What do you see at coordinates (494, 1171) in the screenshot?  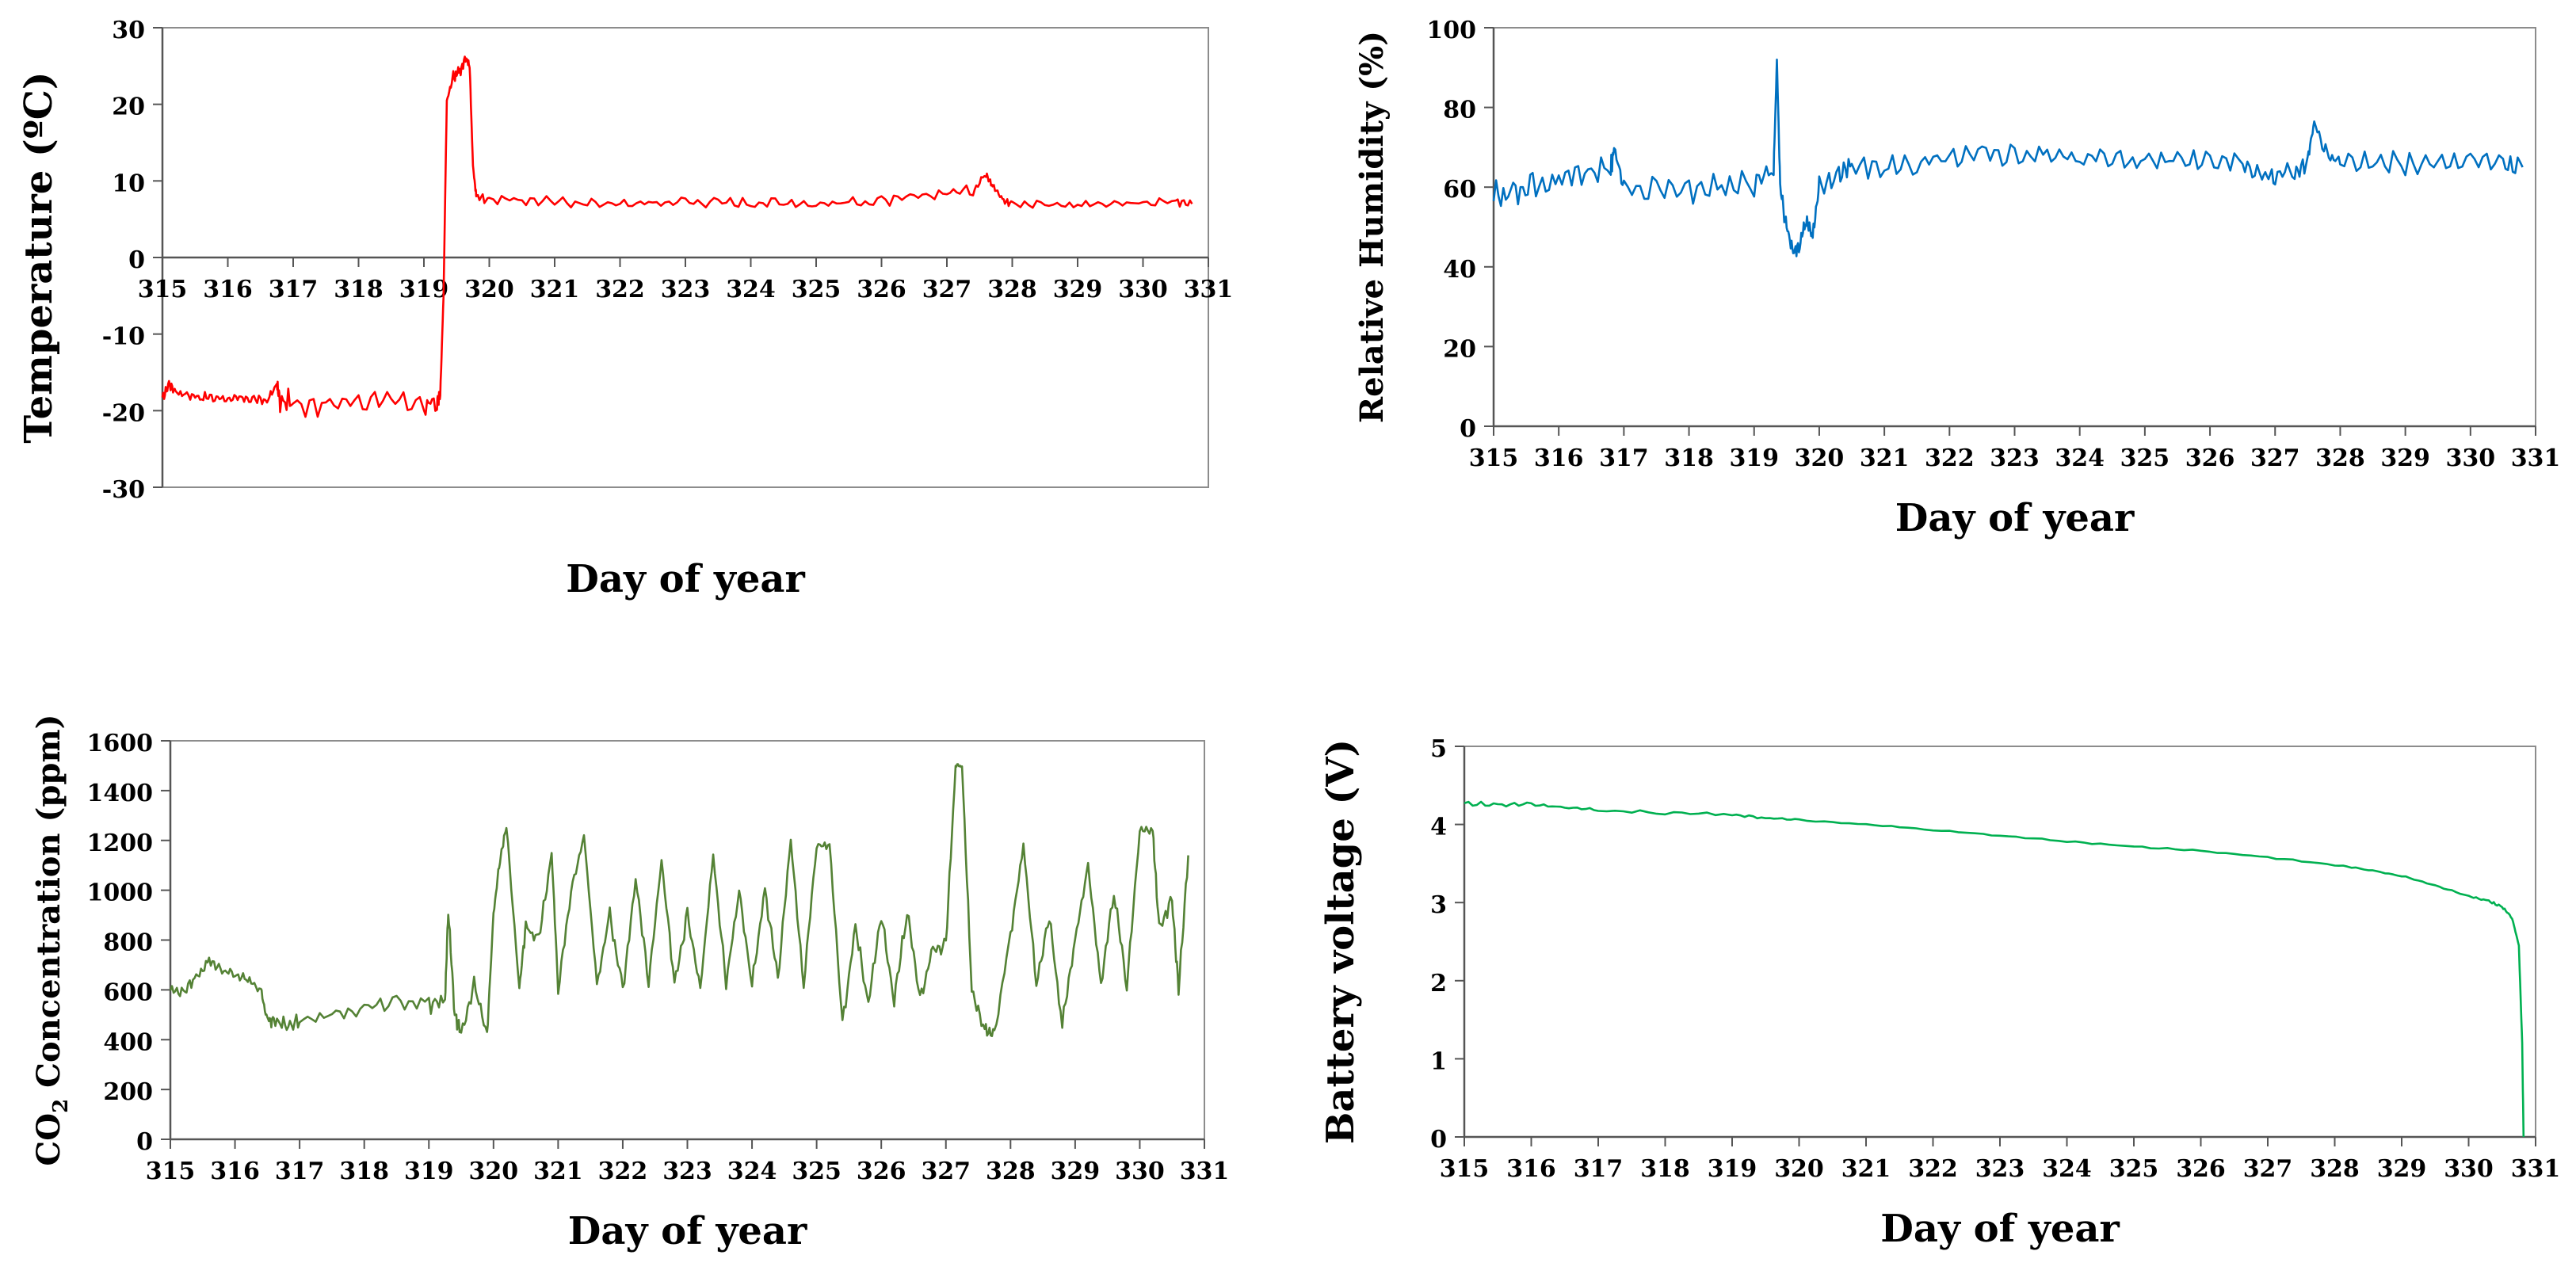 I see `co2-x-tick-label: 320` at bounding box center [494, 1171].